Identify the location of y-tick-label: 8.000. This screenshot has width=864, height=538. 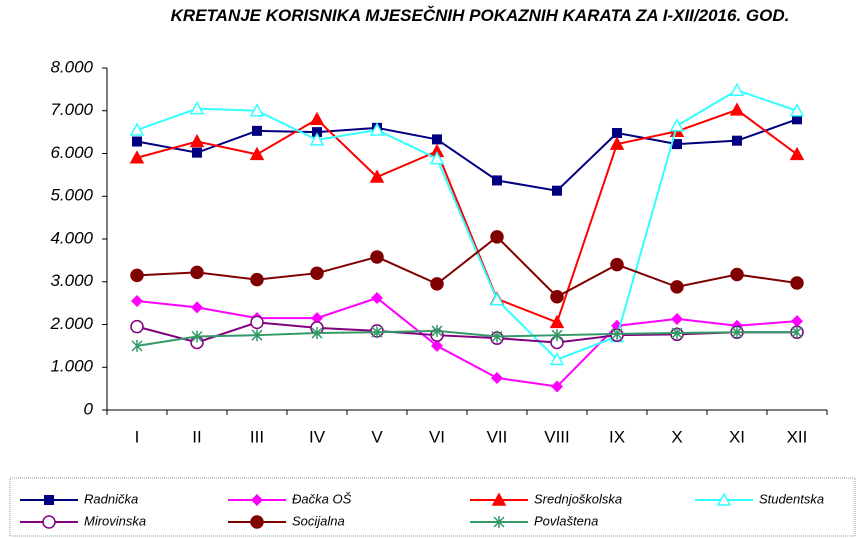
(71, 66).